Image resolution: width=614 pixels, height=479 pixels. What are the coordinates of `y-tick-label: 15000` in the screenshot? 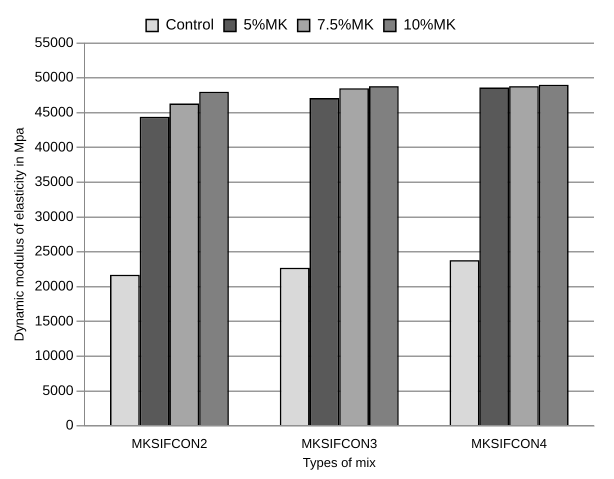 It's located at (54, 320).